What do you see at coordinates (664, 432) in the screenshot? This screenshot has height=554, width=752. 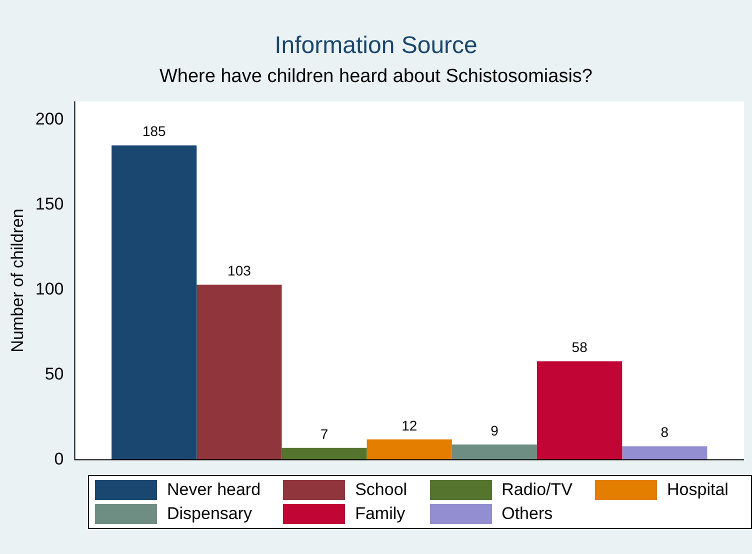 I see `data-label: 8` at bounding box center [664, 432].